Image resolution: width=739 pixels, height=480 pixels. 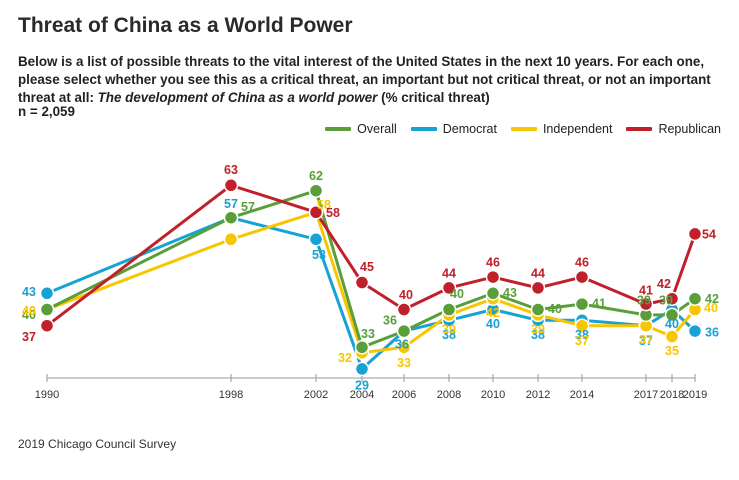 What do you see at coordinates (97, 444) in the screenshot?
I see `source-note: 2019 Chicago Council Survey` at bounding box center [97, 444].